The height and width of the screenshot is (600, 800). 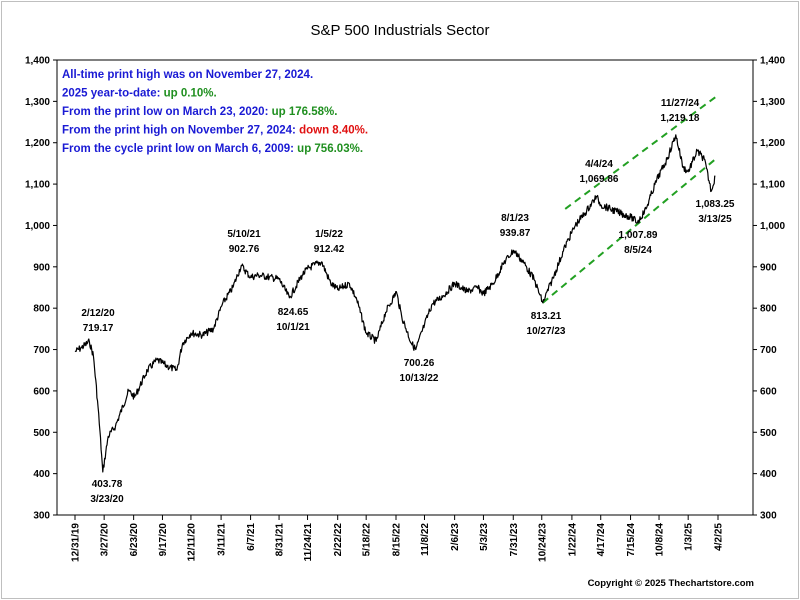 What do you see at coordinates (768, 433) in the screenshot?
I see `y-tick-label-right: 500` at bounding box center [768, 433].